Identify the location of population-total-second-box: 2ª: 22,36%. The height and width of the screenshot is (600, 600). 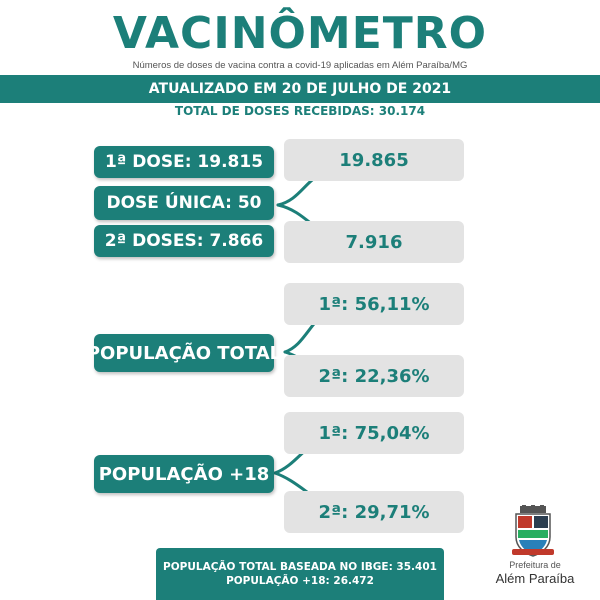
(374, 376).